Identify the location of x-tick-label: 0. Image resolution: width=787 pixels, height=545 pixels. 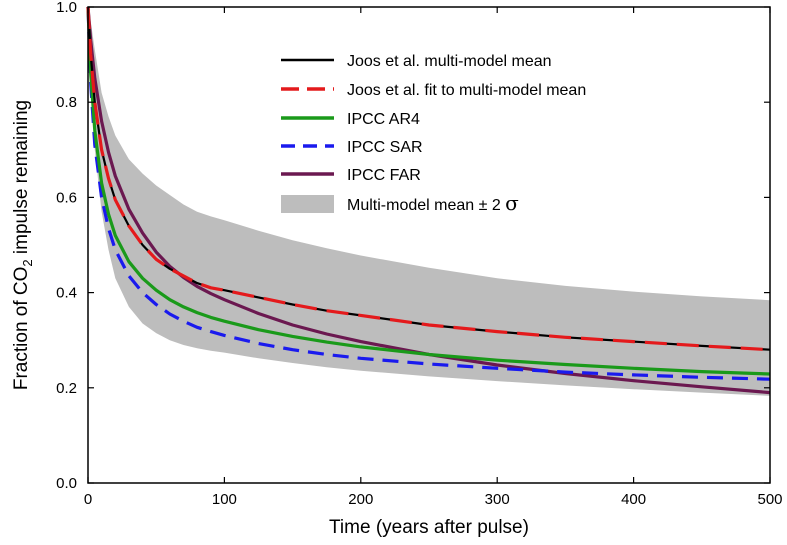
(88, 499).